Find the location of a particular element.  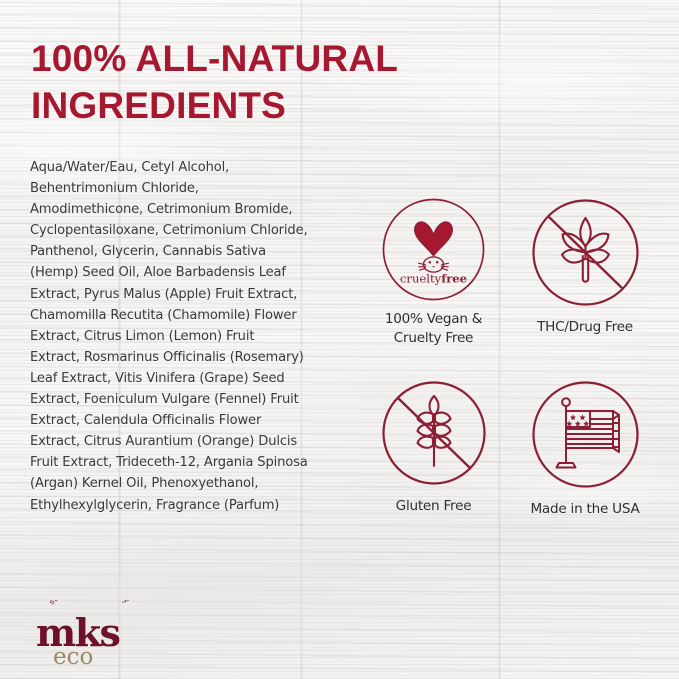

usa-flag-icon is located at coordinates (585, 434).